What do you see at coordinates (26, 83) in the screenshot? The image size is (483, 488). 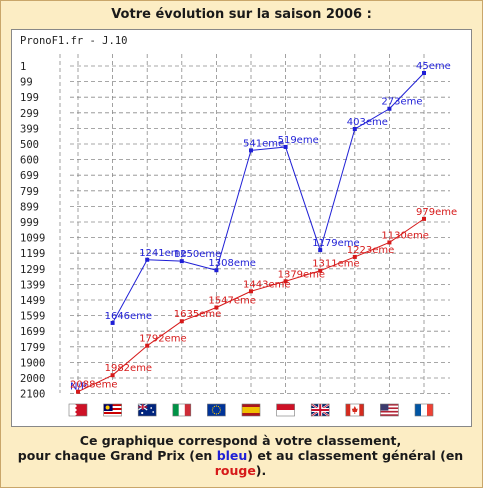 I see `y-tick-label: 99` at bounding box center [26, 83].